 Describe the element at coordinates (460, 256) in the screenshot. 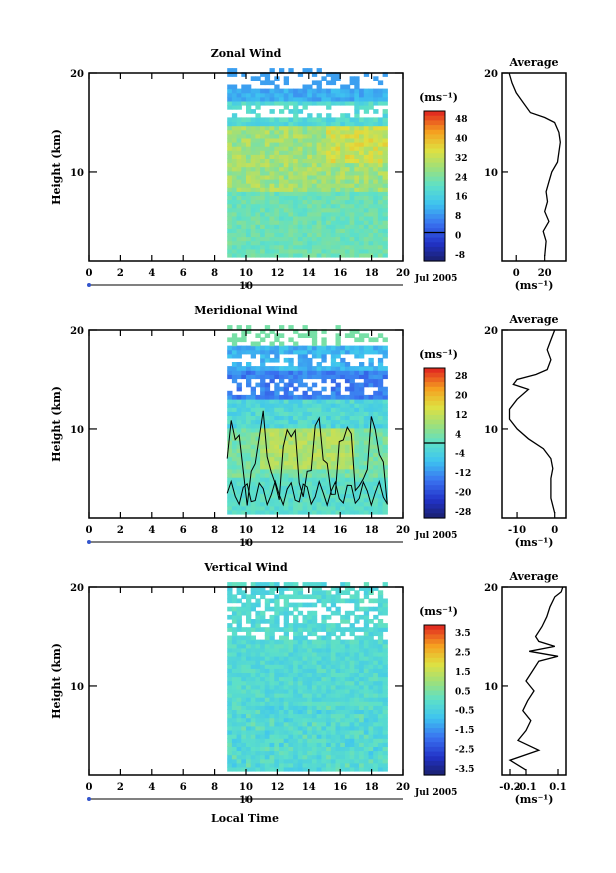

I see `colorbar-label: -8` at that location.